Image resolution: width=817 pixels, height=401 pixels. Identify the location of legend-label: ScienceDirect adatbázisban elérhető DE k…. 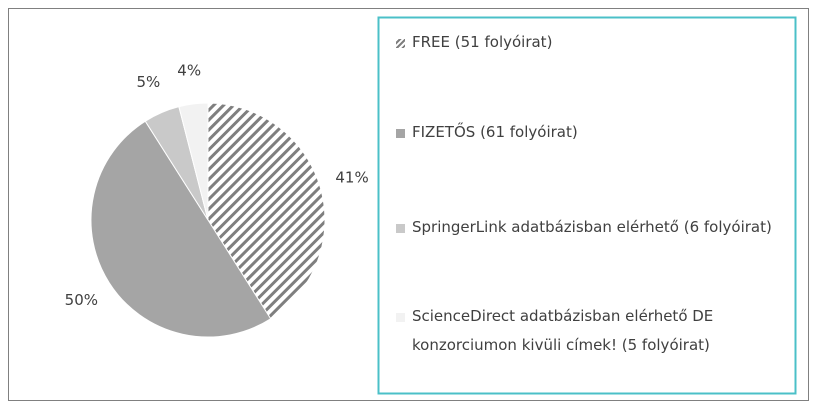
(563, 330).